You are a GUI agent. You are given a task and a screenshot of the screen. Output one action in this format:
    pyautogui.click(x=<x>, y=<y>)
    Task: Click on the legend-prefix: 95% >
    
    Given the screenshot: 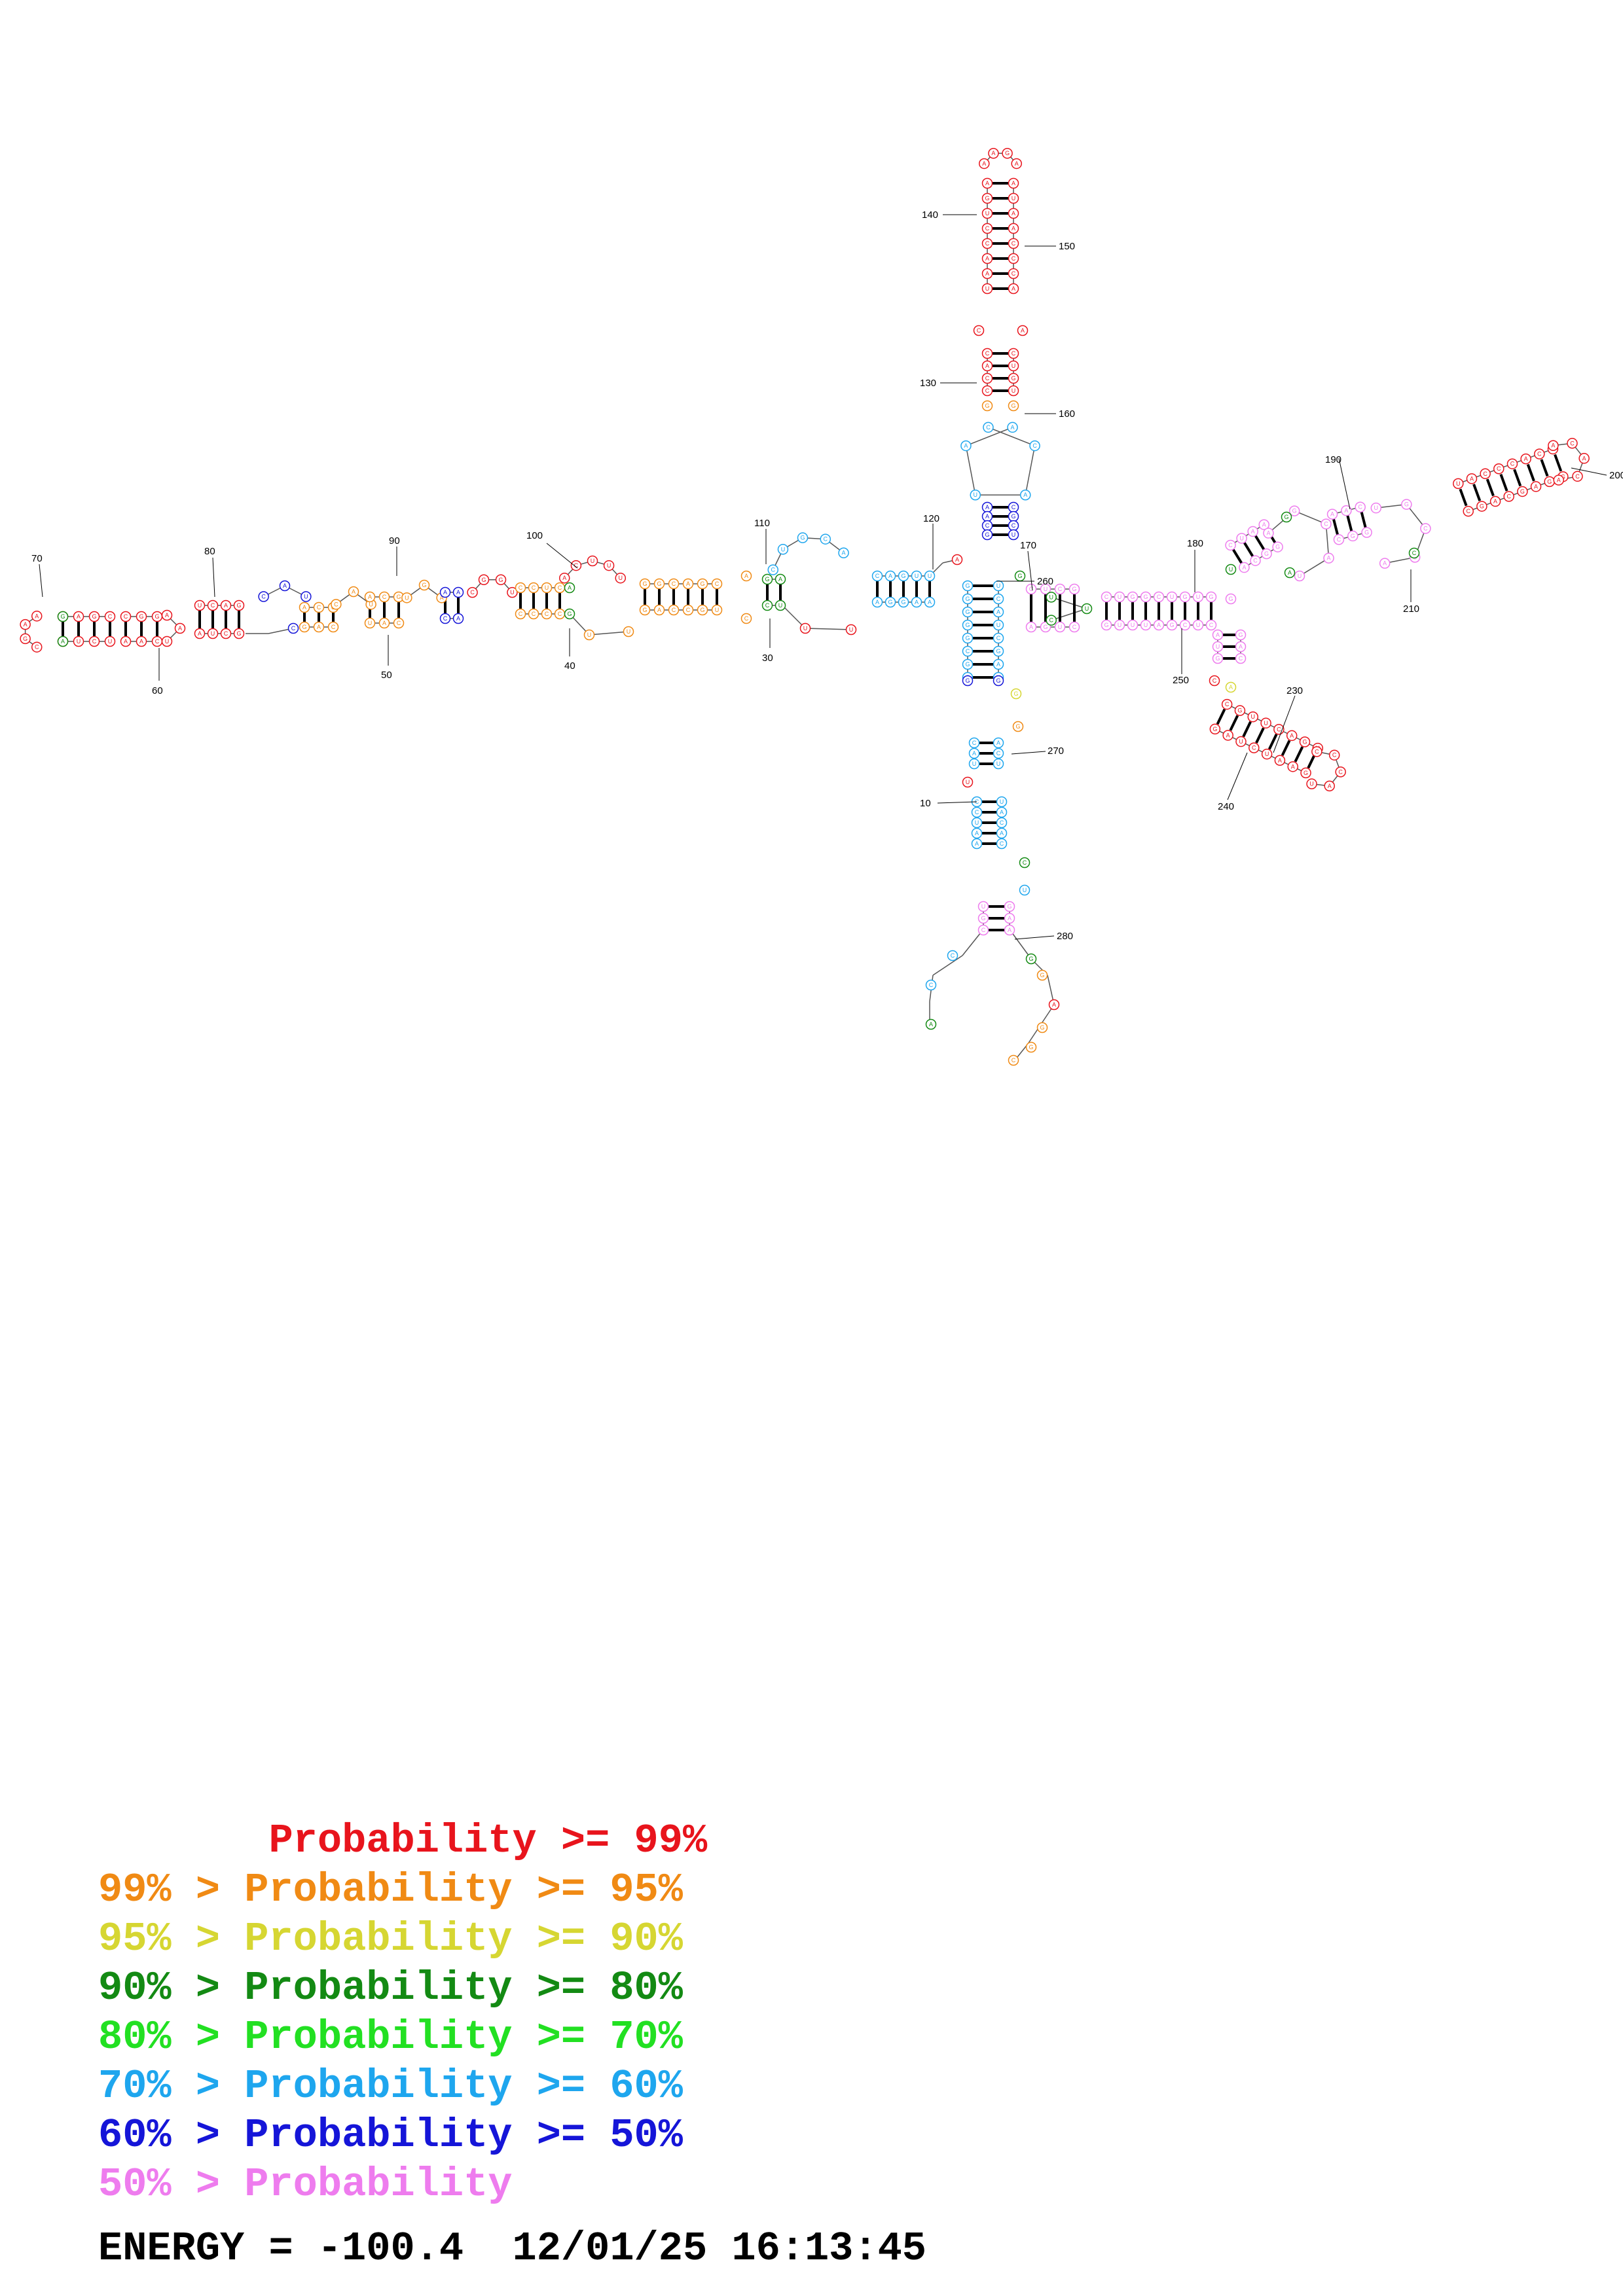 What is the action you would take?
    pyautogui.click(x=171, y=1939)
    